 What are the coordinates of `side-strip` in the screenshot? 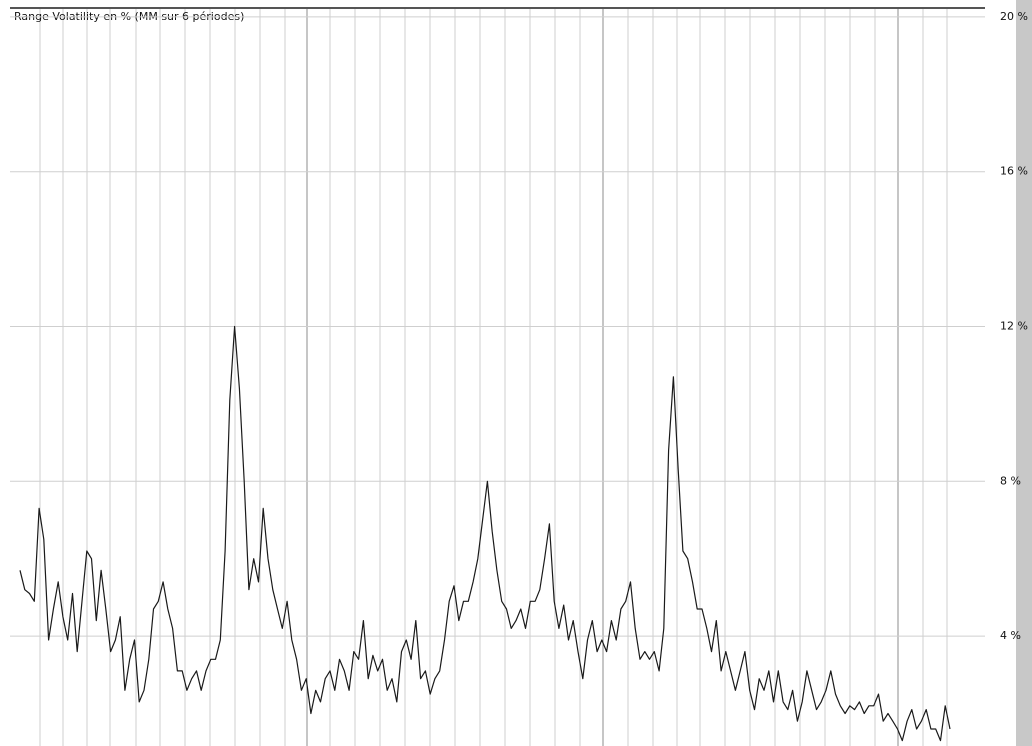 It's located at (1024, 373).